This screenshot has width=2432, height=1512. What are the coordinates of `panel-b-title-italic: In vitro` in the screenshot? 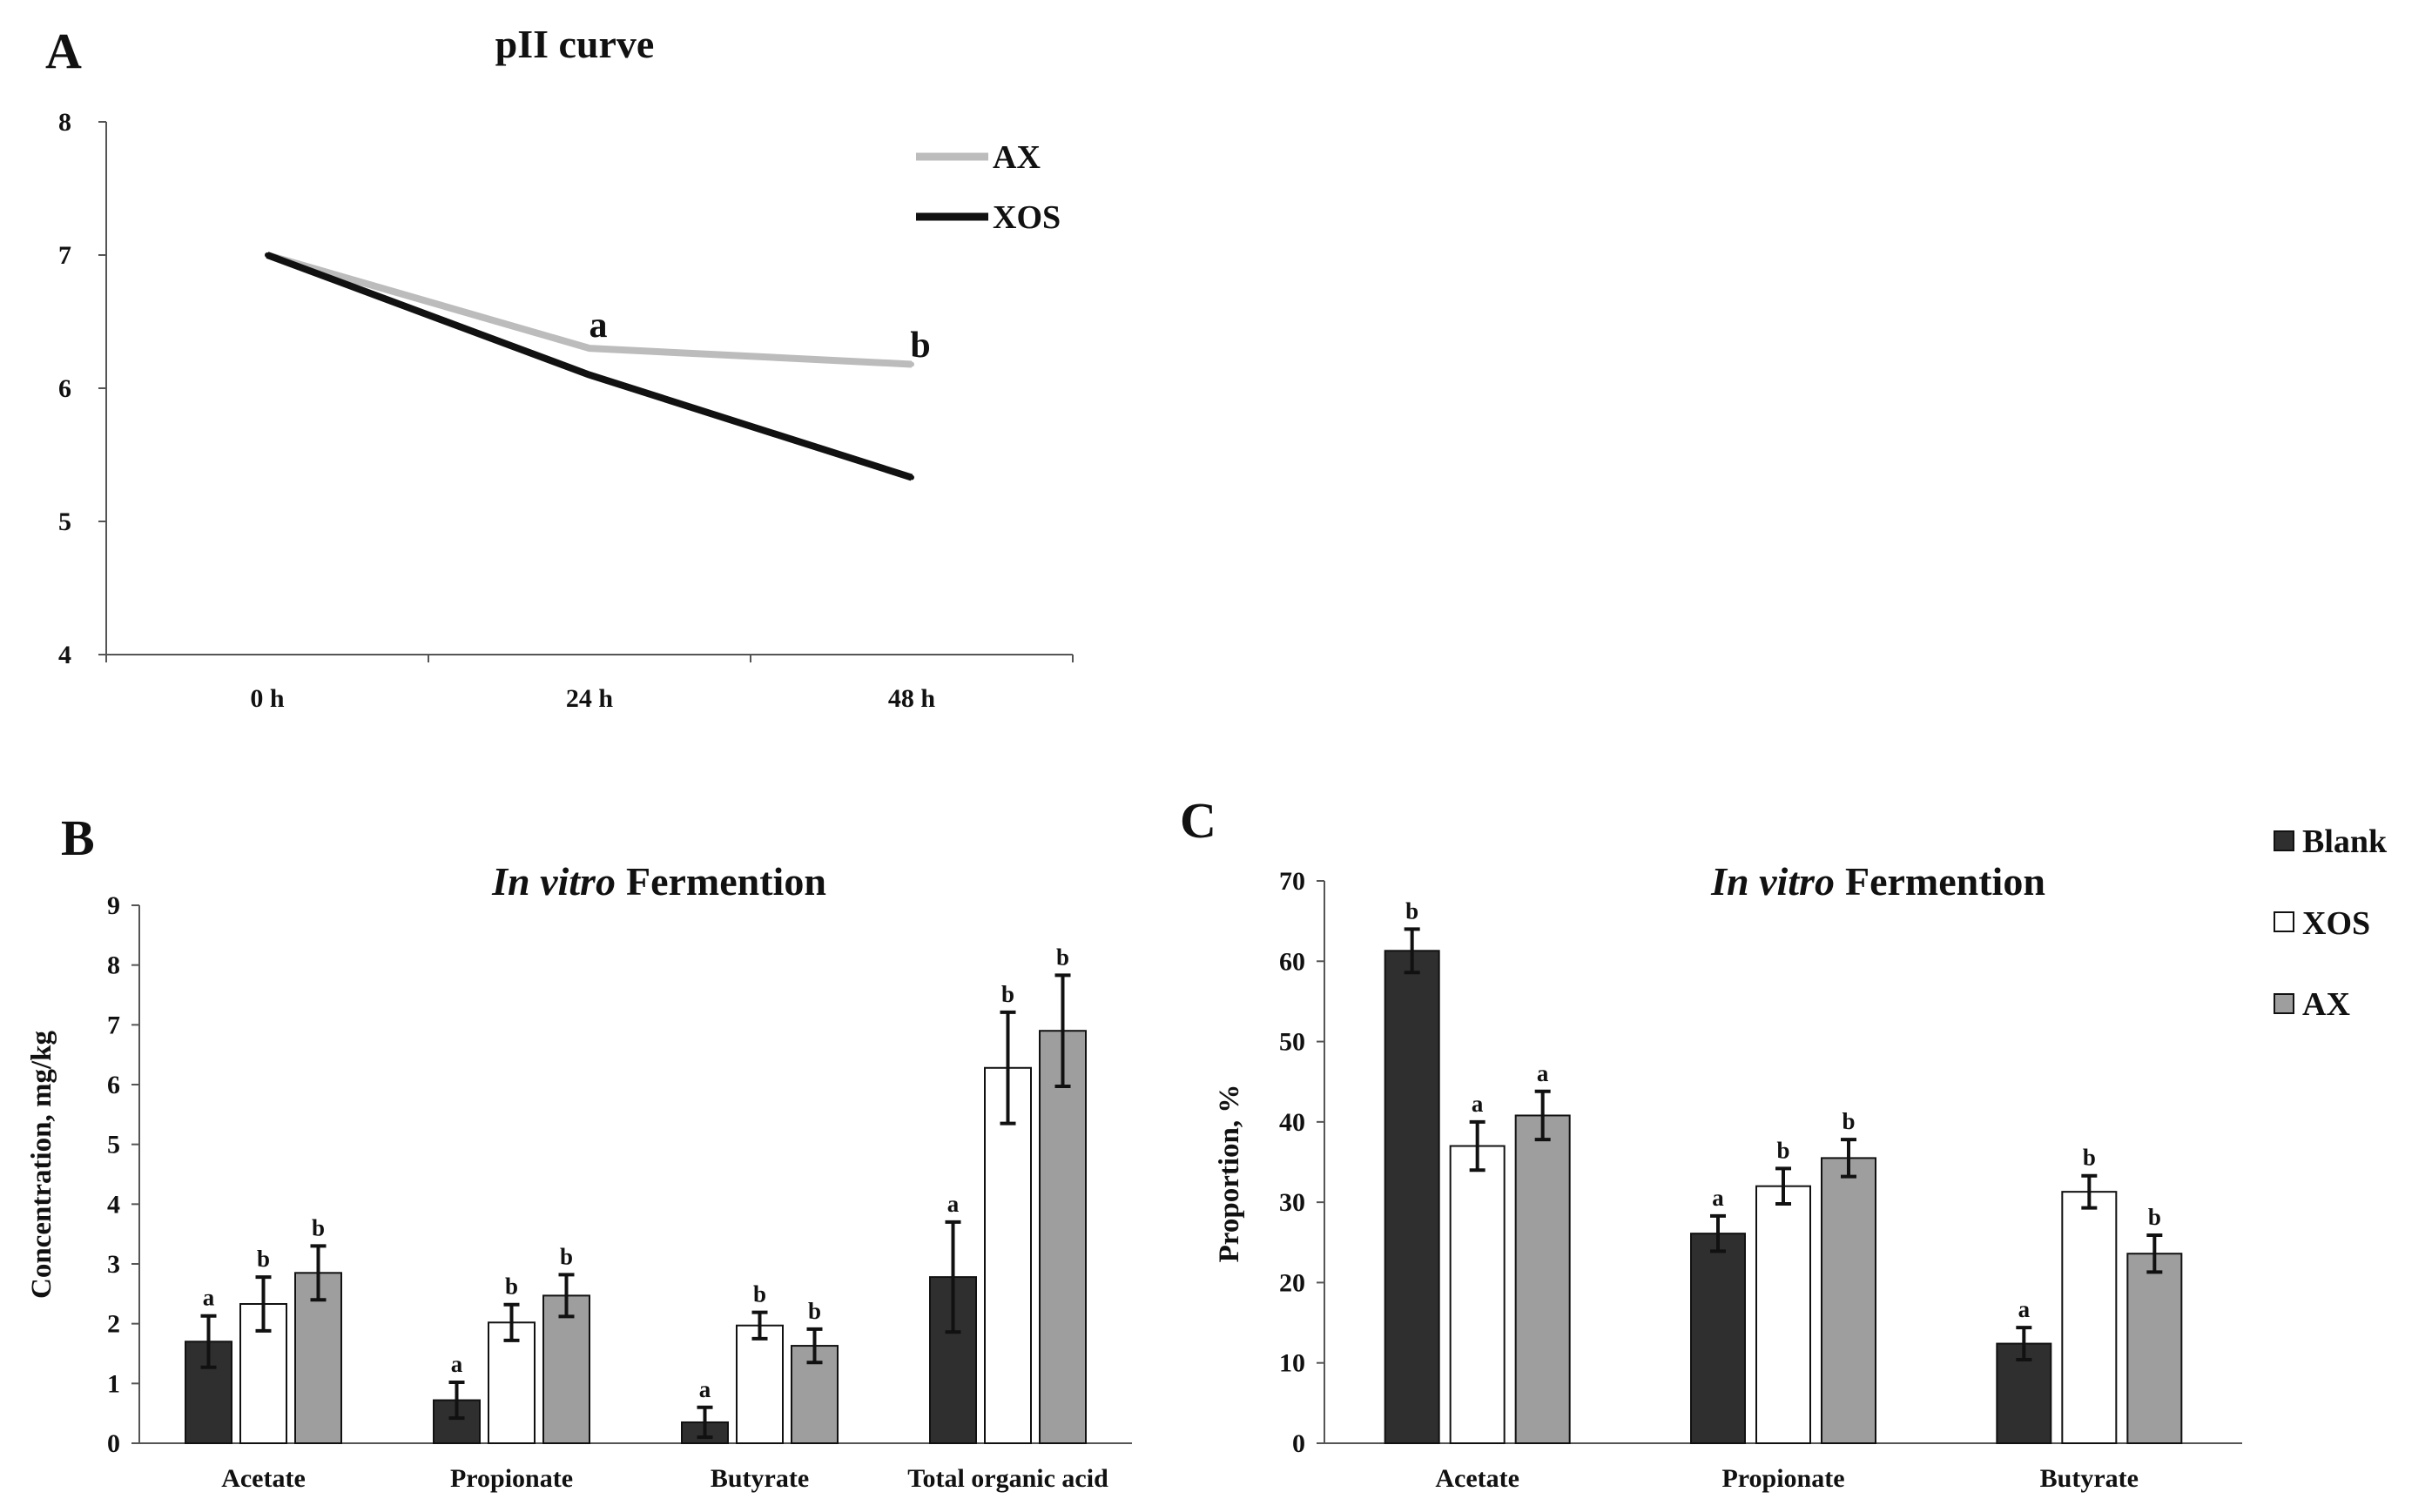 It's located at (553, 881).